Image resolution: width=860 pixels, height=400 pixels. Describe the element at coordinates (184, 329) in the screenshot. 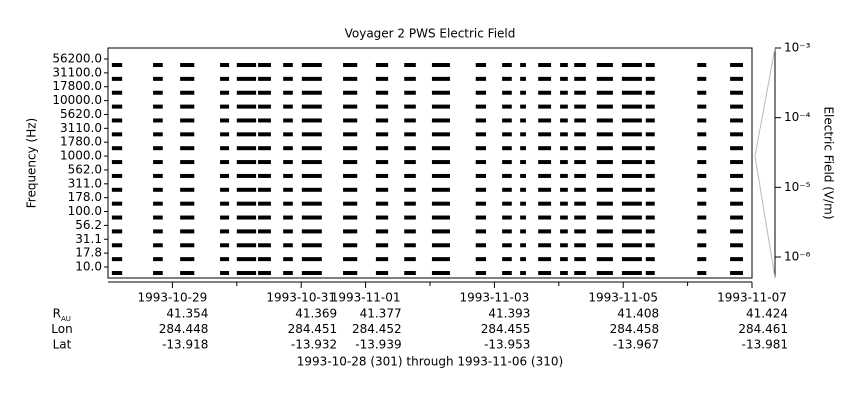

I see `ephemeris-value: 284.448` at that location.